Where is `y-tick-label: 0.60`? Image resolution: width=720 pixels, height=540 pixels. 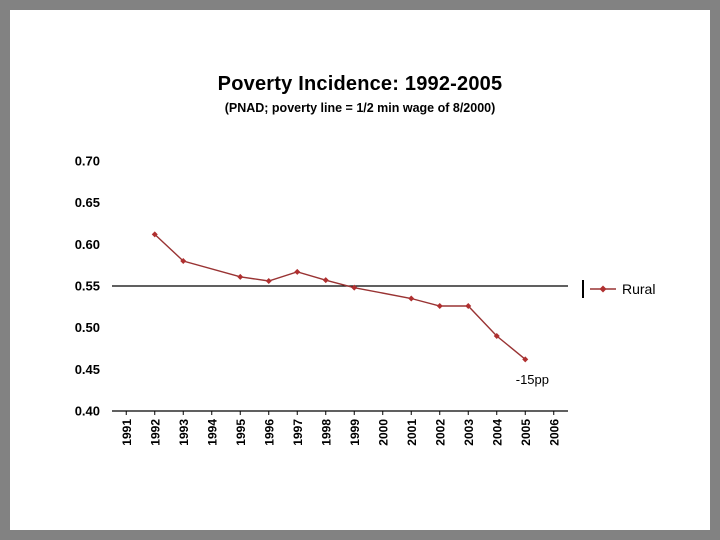
y-tick-label: 0.60 is located at coordinates (87, 244).